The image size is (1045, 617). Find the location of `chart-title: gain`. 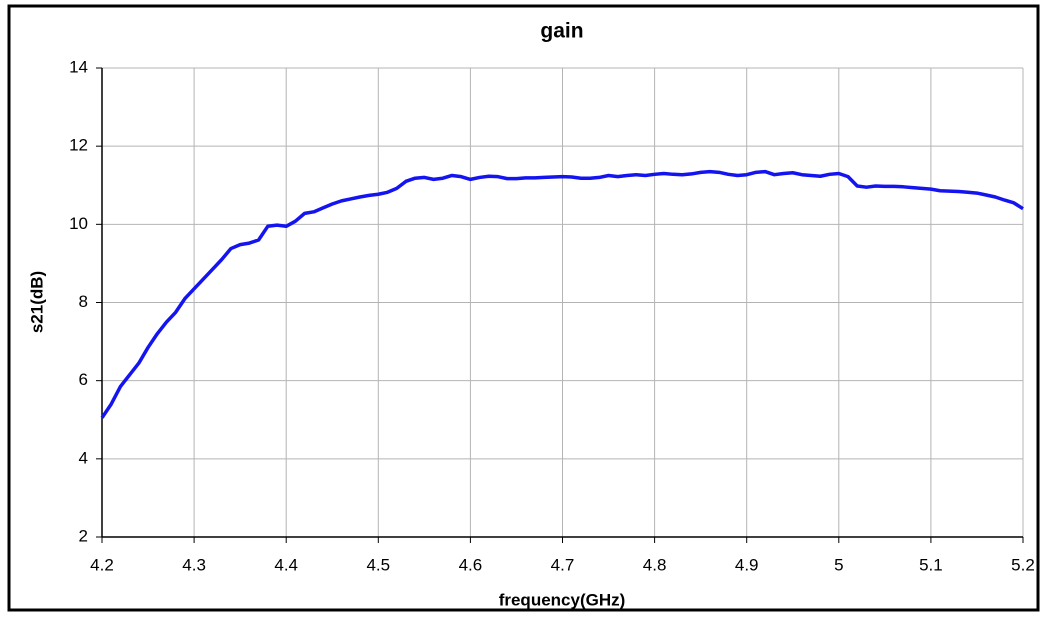

chart-title: gain is located at coordinates (561, 31).